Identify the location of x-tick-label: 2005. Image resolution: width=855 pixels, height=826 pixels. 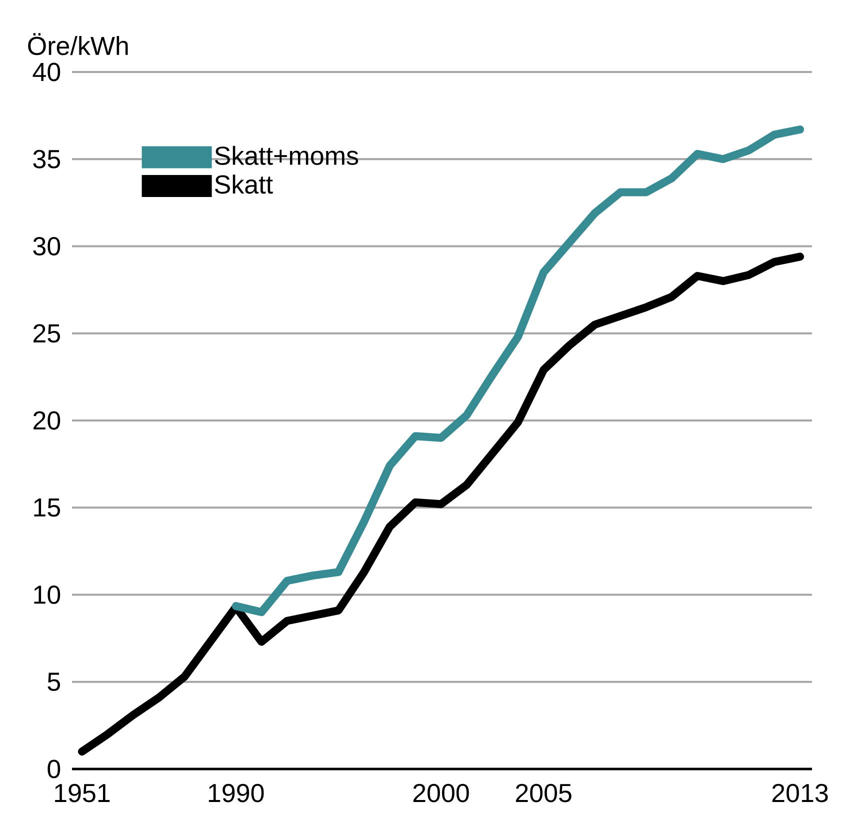
(544, 793).